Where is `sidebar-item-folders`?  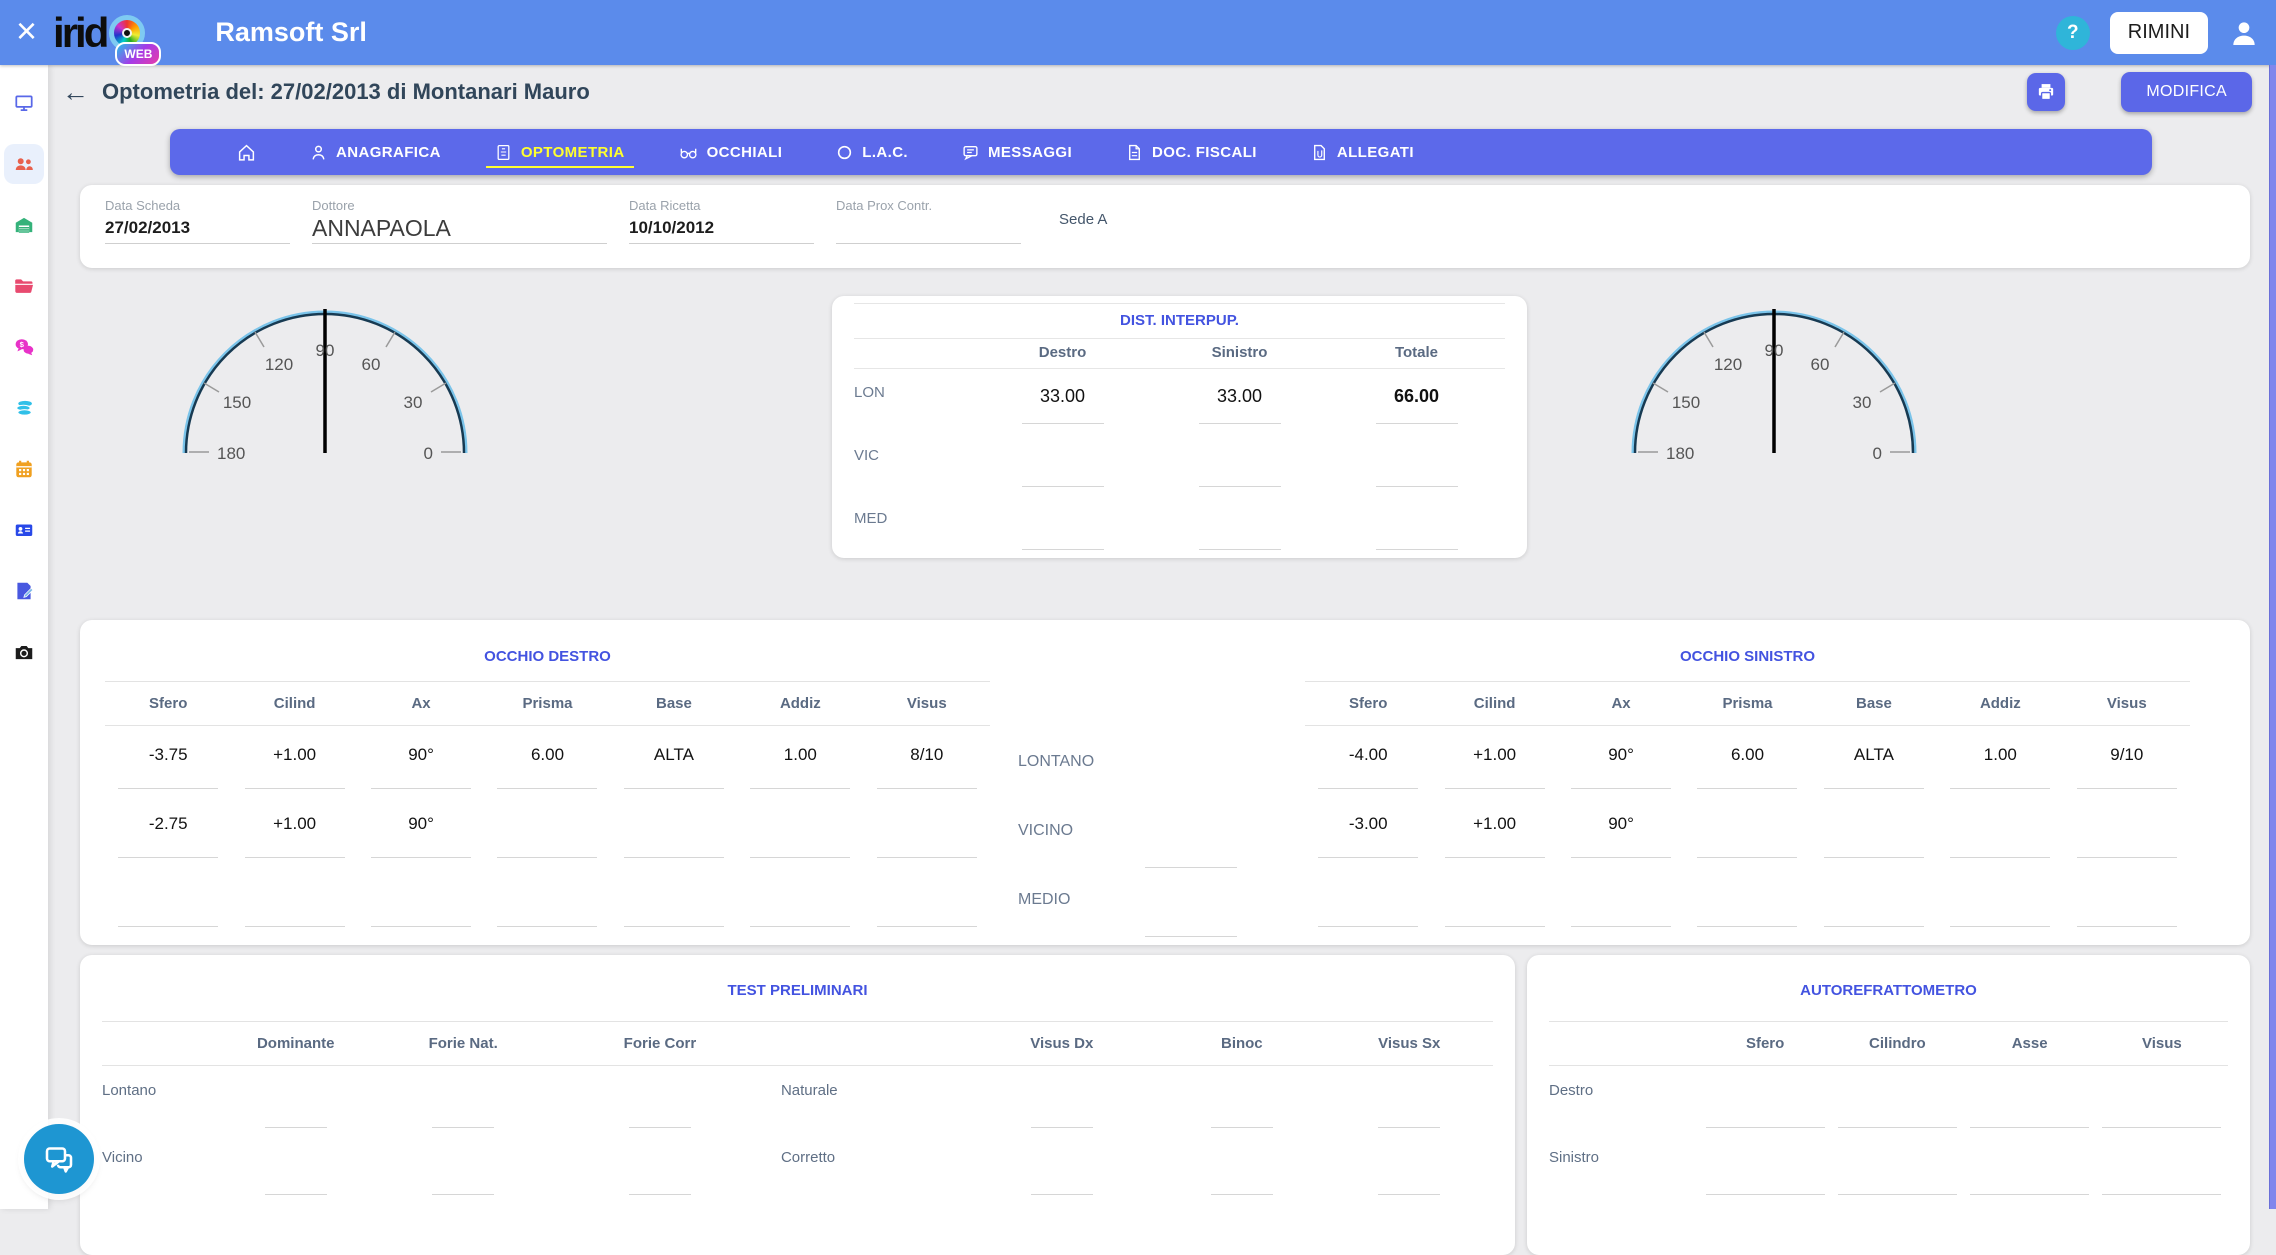
sidebar-item-folders is located at coordinates (24, 286).